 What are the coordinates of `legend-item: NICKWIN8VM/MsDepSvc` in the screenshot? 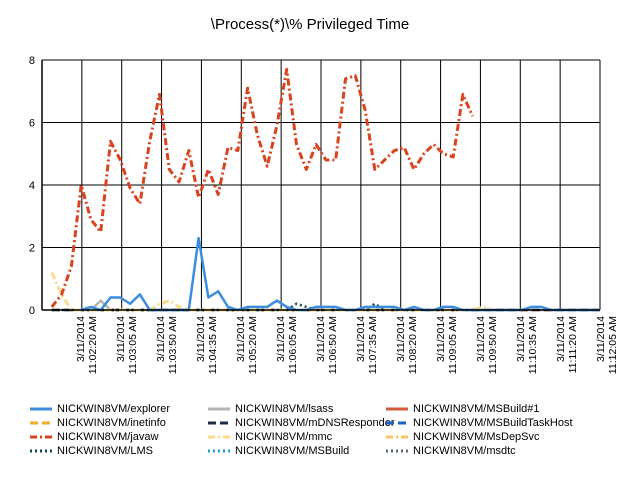 It's located at (495, 436).